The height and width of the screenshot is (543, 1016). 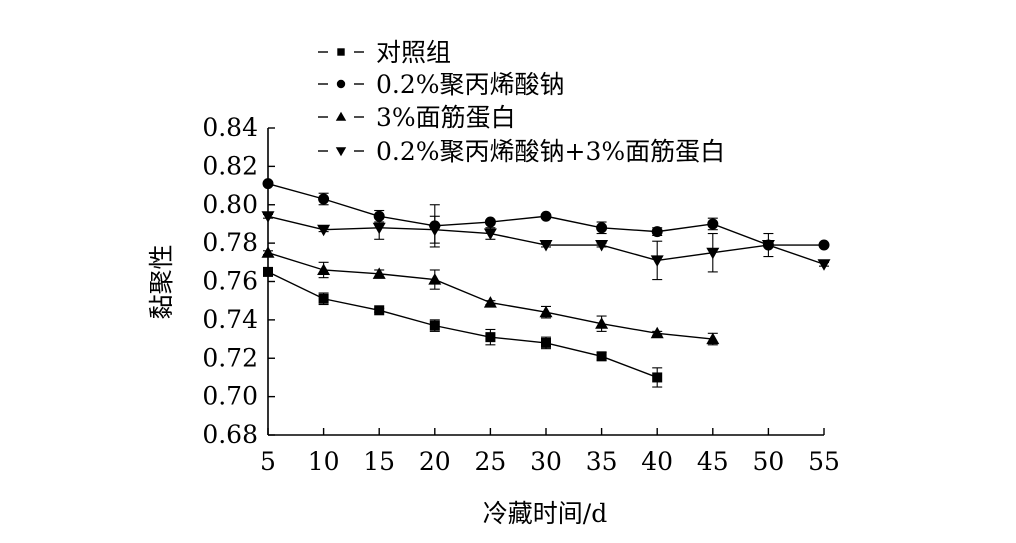 What do you see at coordinates (435, 461) in the screenshot?
I see `x-tick-label: 20` at bounding box center [435, 461].